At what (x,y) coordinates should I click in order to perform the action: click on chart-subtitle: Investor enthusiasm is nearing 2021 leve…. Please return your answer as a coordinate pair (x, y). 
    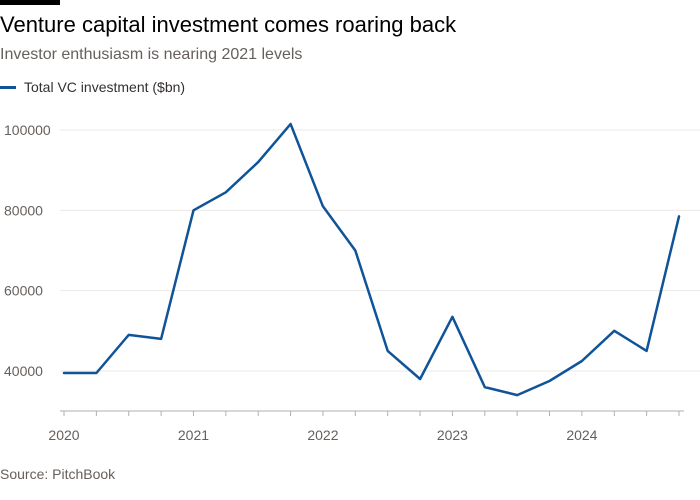
    Looking at the image, I should click on (151, 54).